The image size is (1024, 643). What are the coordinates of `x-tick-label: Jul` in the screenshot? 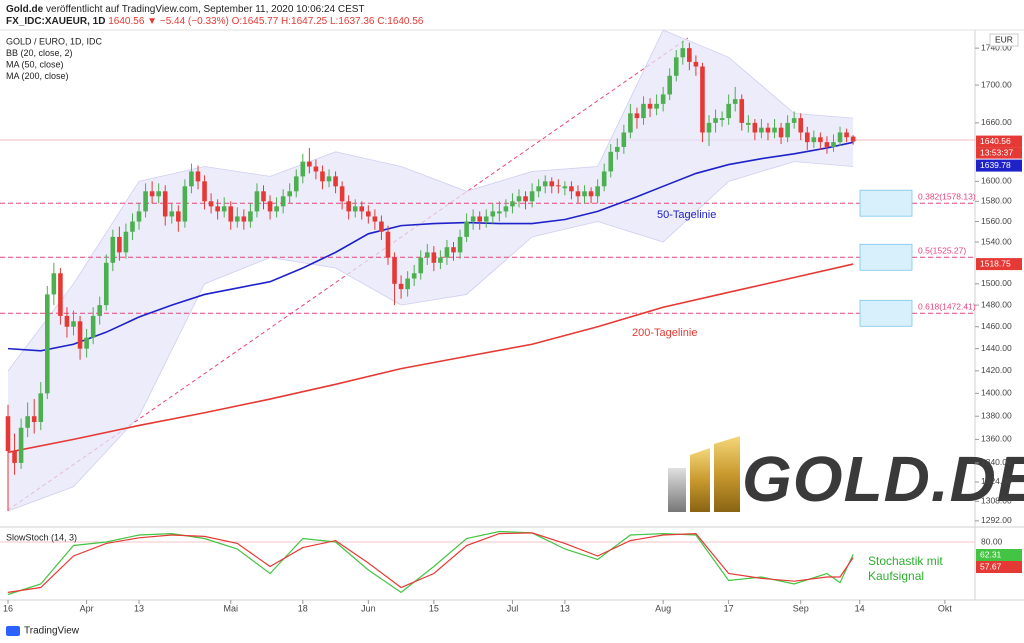 It's located at (513, 608).